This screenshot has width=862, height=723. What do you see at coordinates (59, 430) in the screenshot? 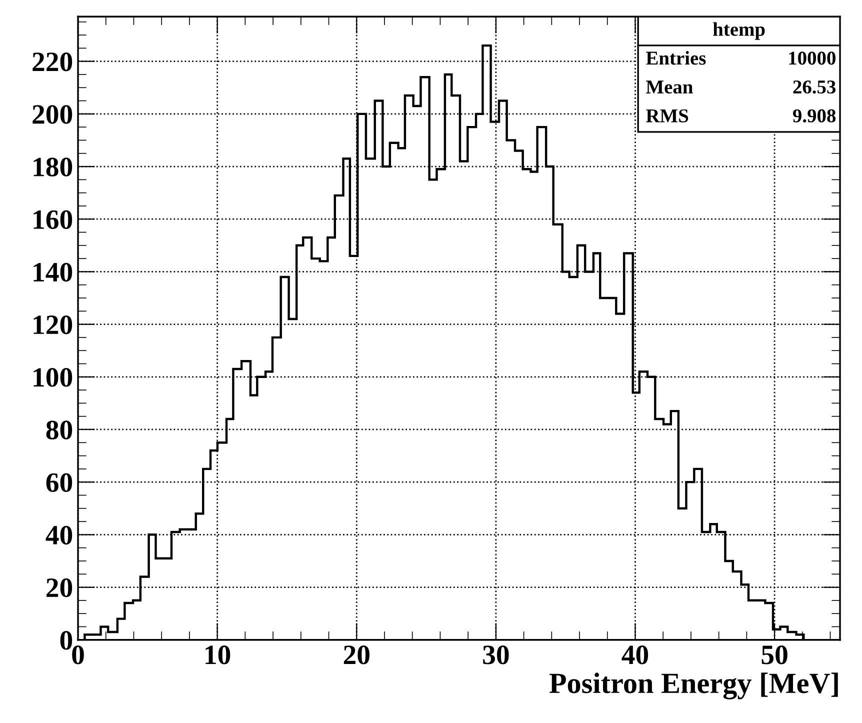
I see `y-tick-label: 80` at bounding box center [59, 430].